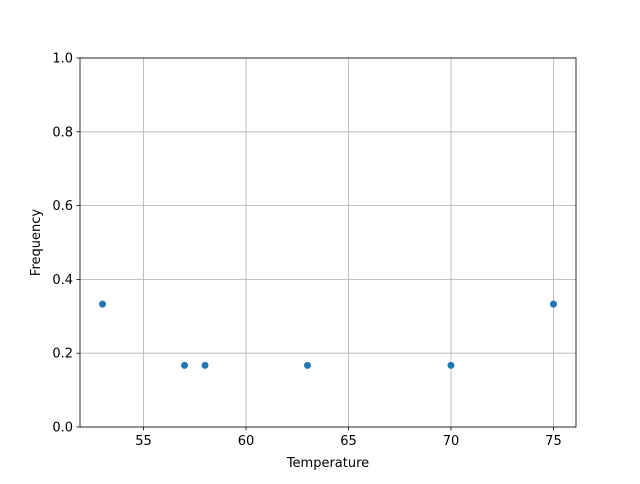 This screenshot has height=484, width=640. Describe the element at coordinates (62, 59) in the screenshot. I see `y-tick-label: 1.0` at that location.